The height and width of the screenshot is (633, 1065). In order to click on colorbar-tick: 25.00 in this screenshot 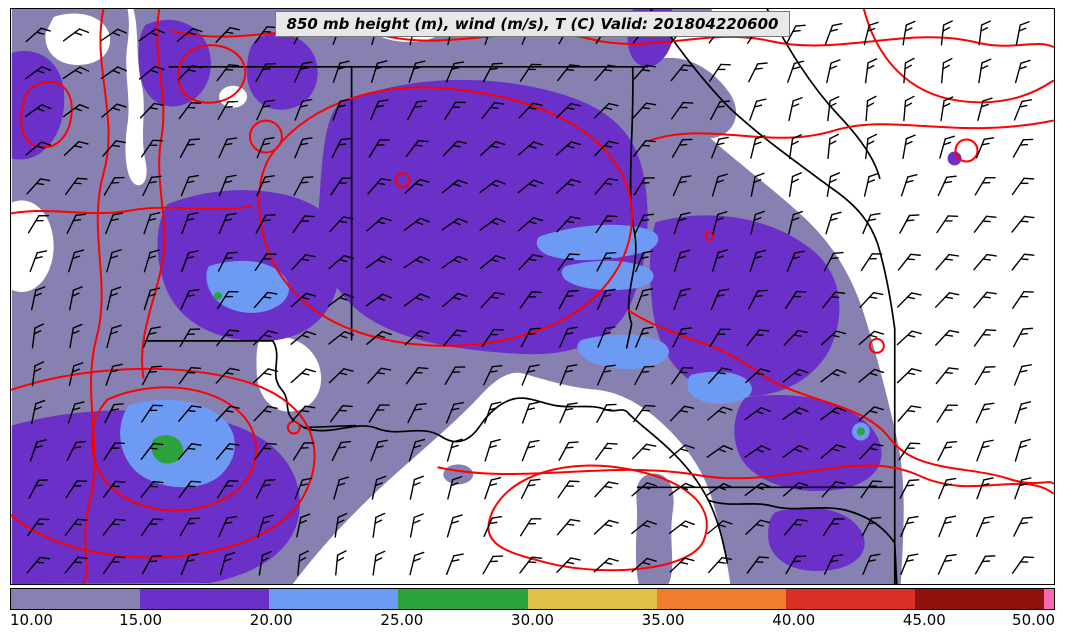, I will do `click(402, 620)`.